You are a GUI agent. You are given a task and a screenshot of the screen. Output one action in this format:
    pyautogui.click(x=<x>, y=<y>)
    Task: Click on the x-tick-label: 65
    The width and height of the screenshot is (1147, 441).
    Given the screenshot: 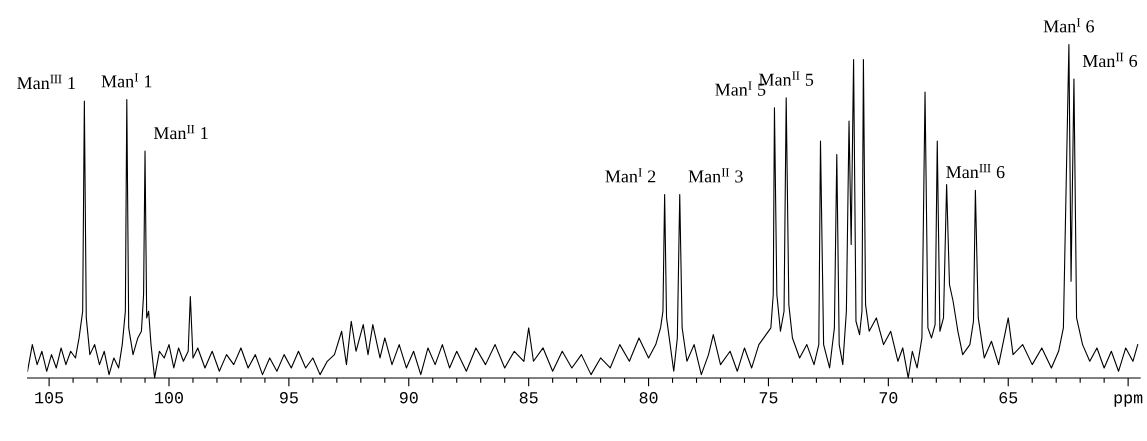 What is the action you would take?
    pyautogui.click(x=1008, y=398)
    